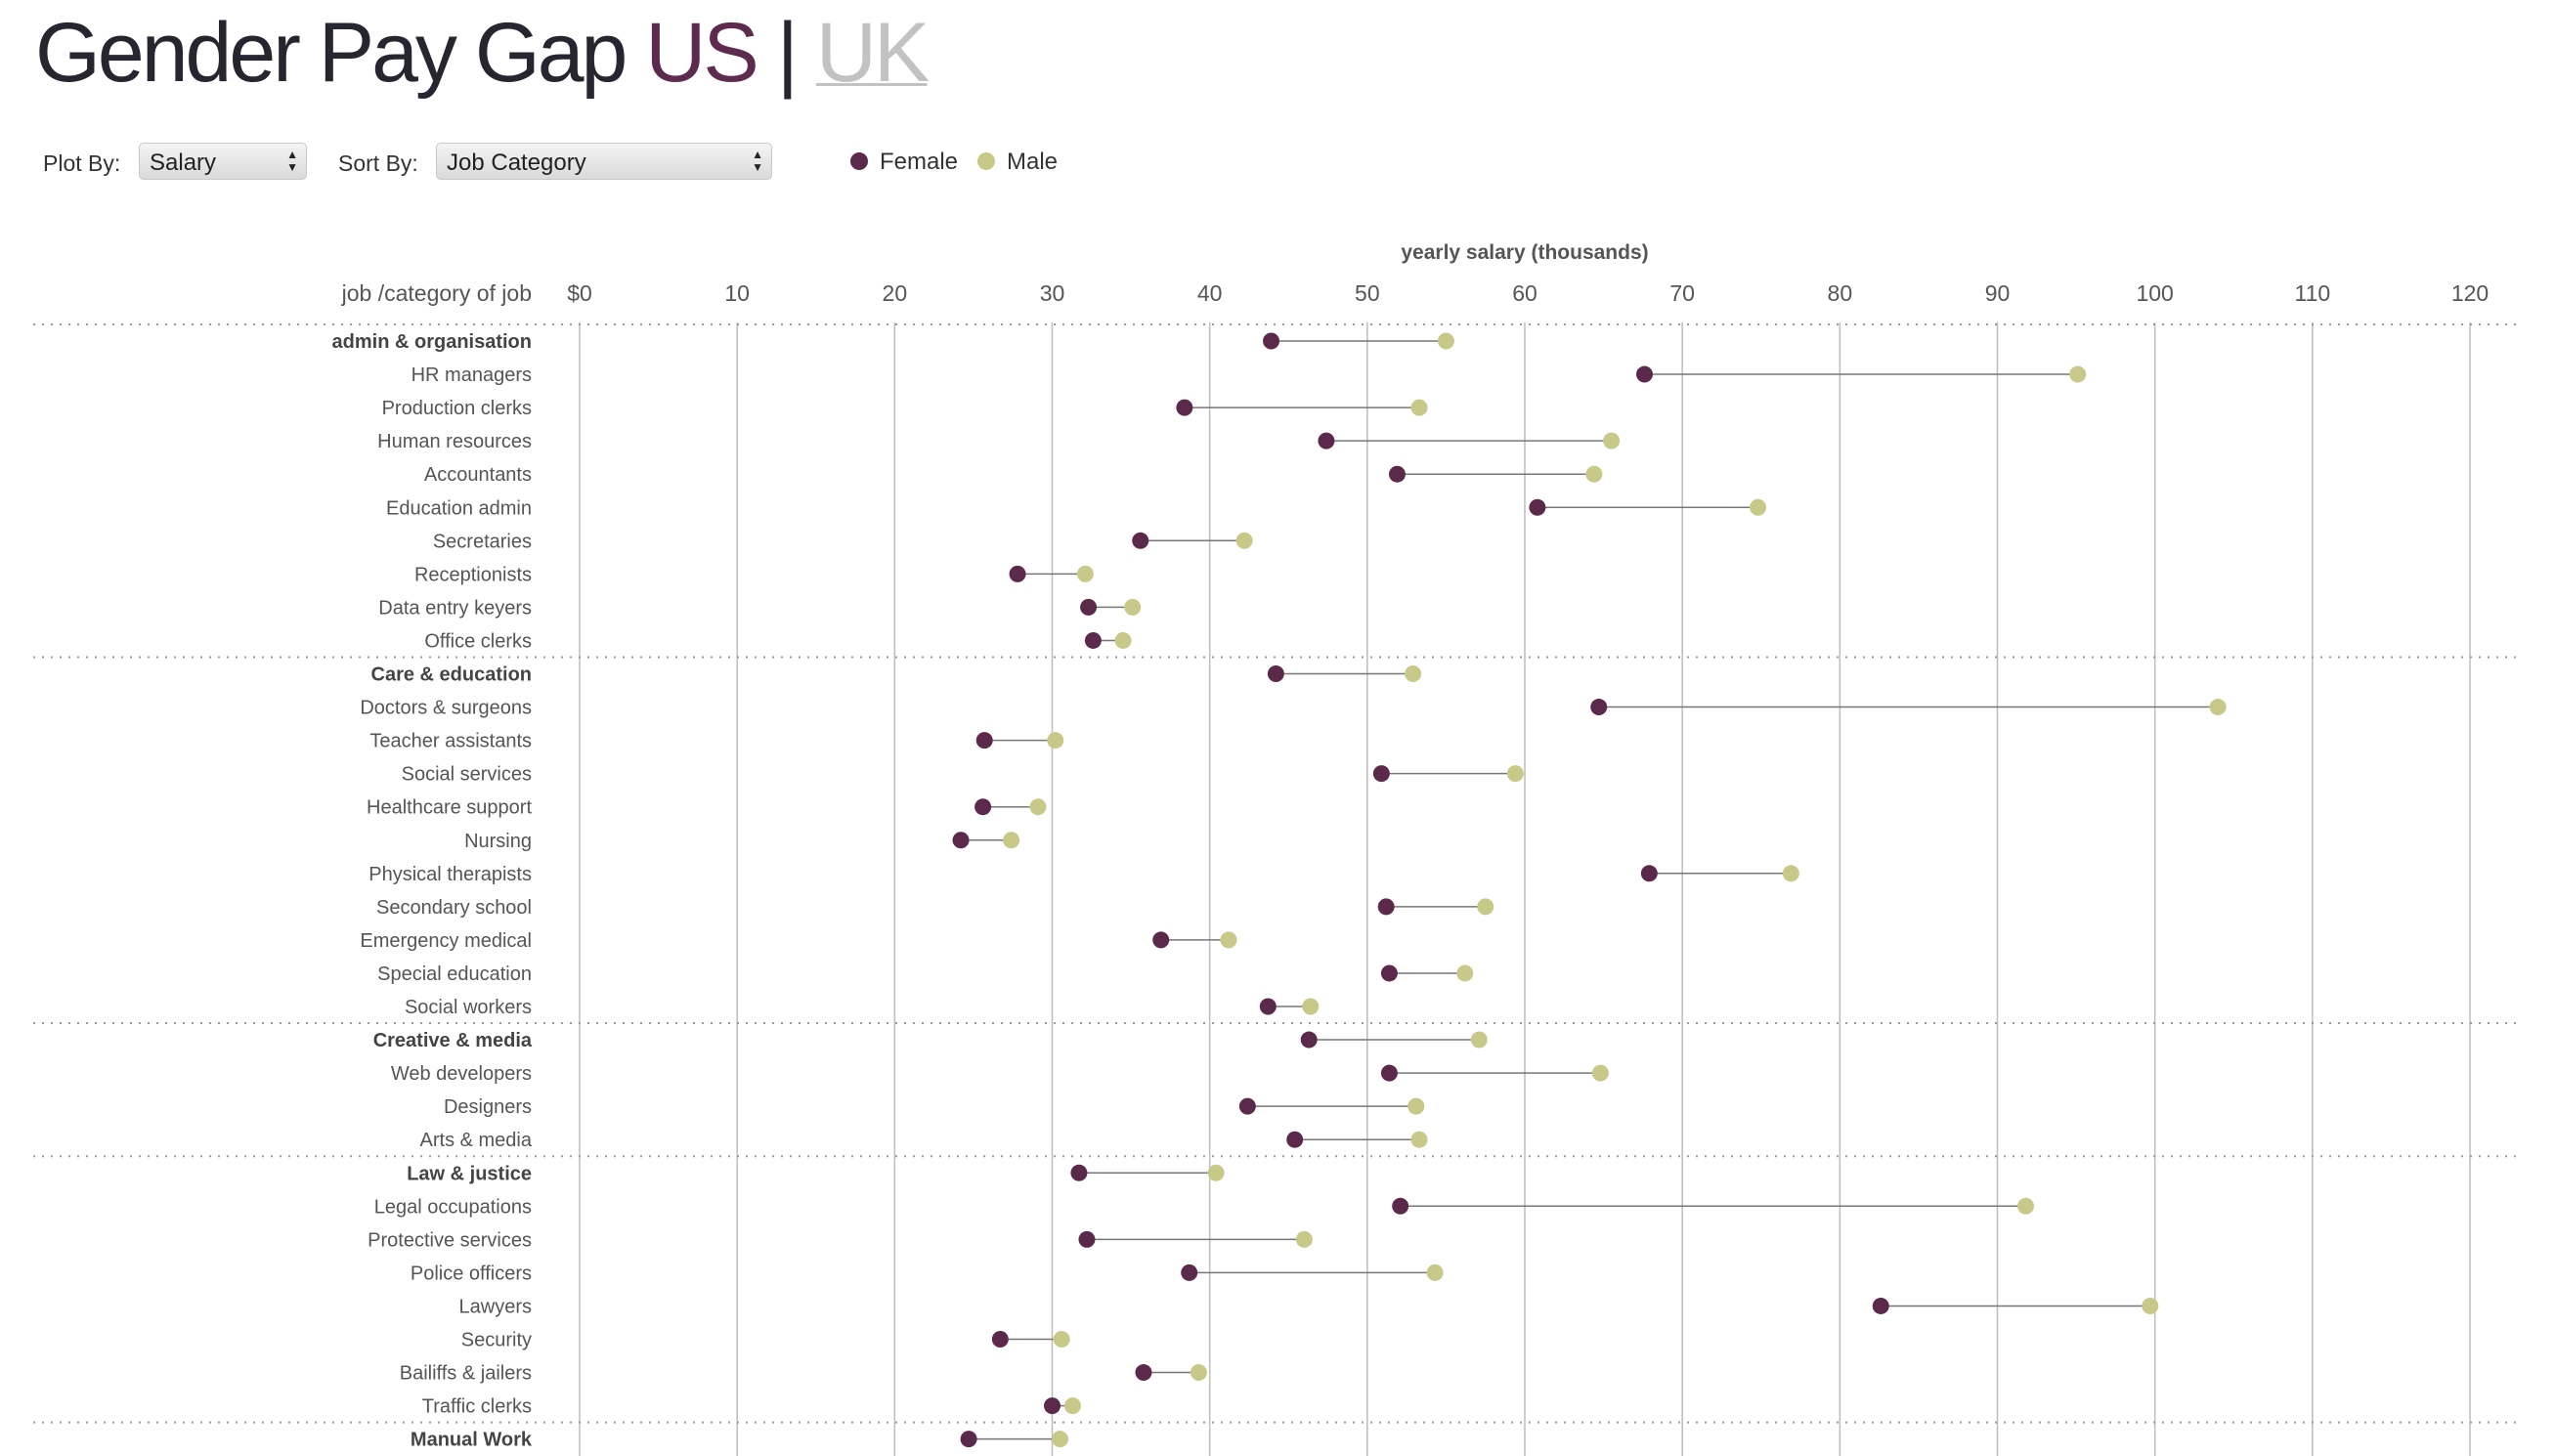  I want to click on plot-by-select: Salary ▲ ▼, so click(223, 161).